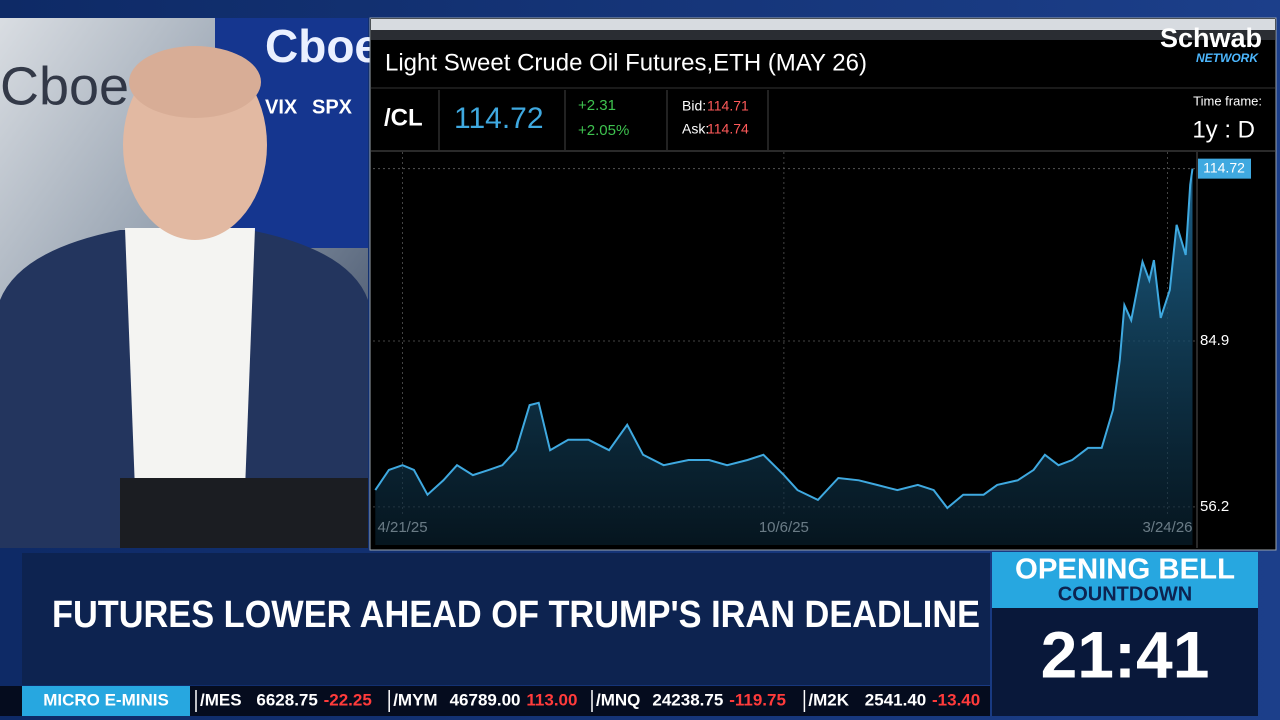  Describe the element at coordinates (551, 699) in the screenshot. I see `ticker-change: 113.00` at that location.